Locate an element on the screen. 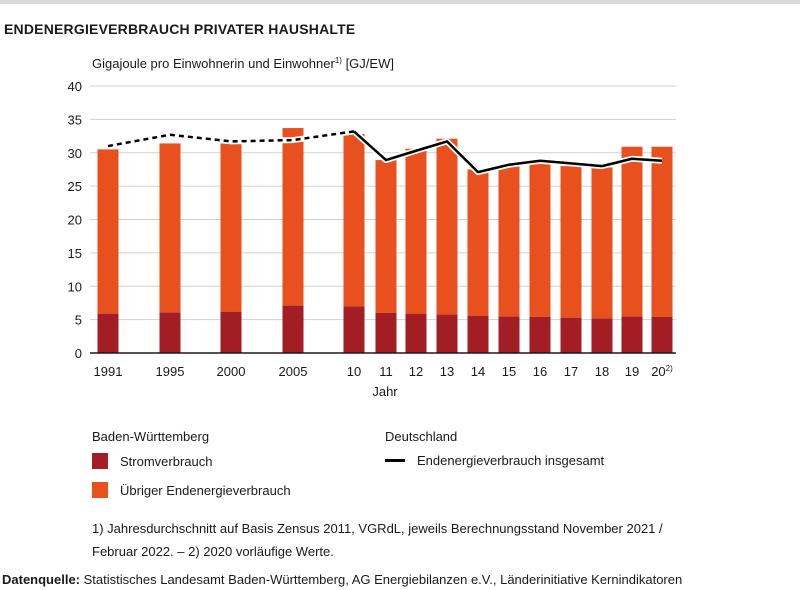 The width and height of the screenshot is (800, 590). y-tick-label: 20 is located at coordinates (75, 220).